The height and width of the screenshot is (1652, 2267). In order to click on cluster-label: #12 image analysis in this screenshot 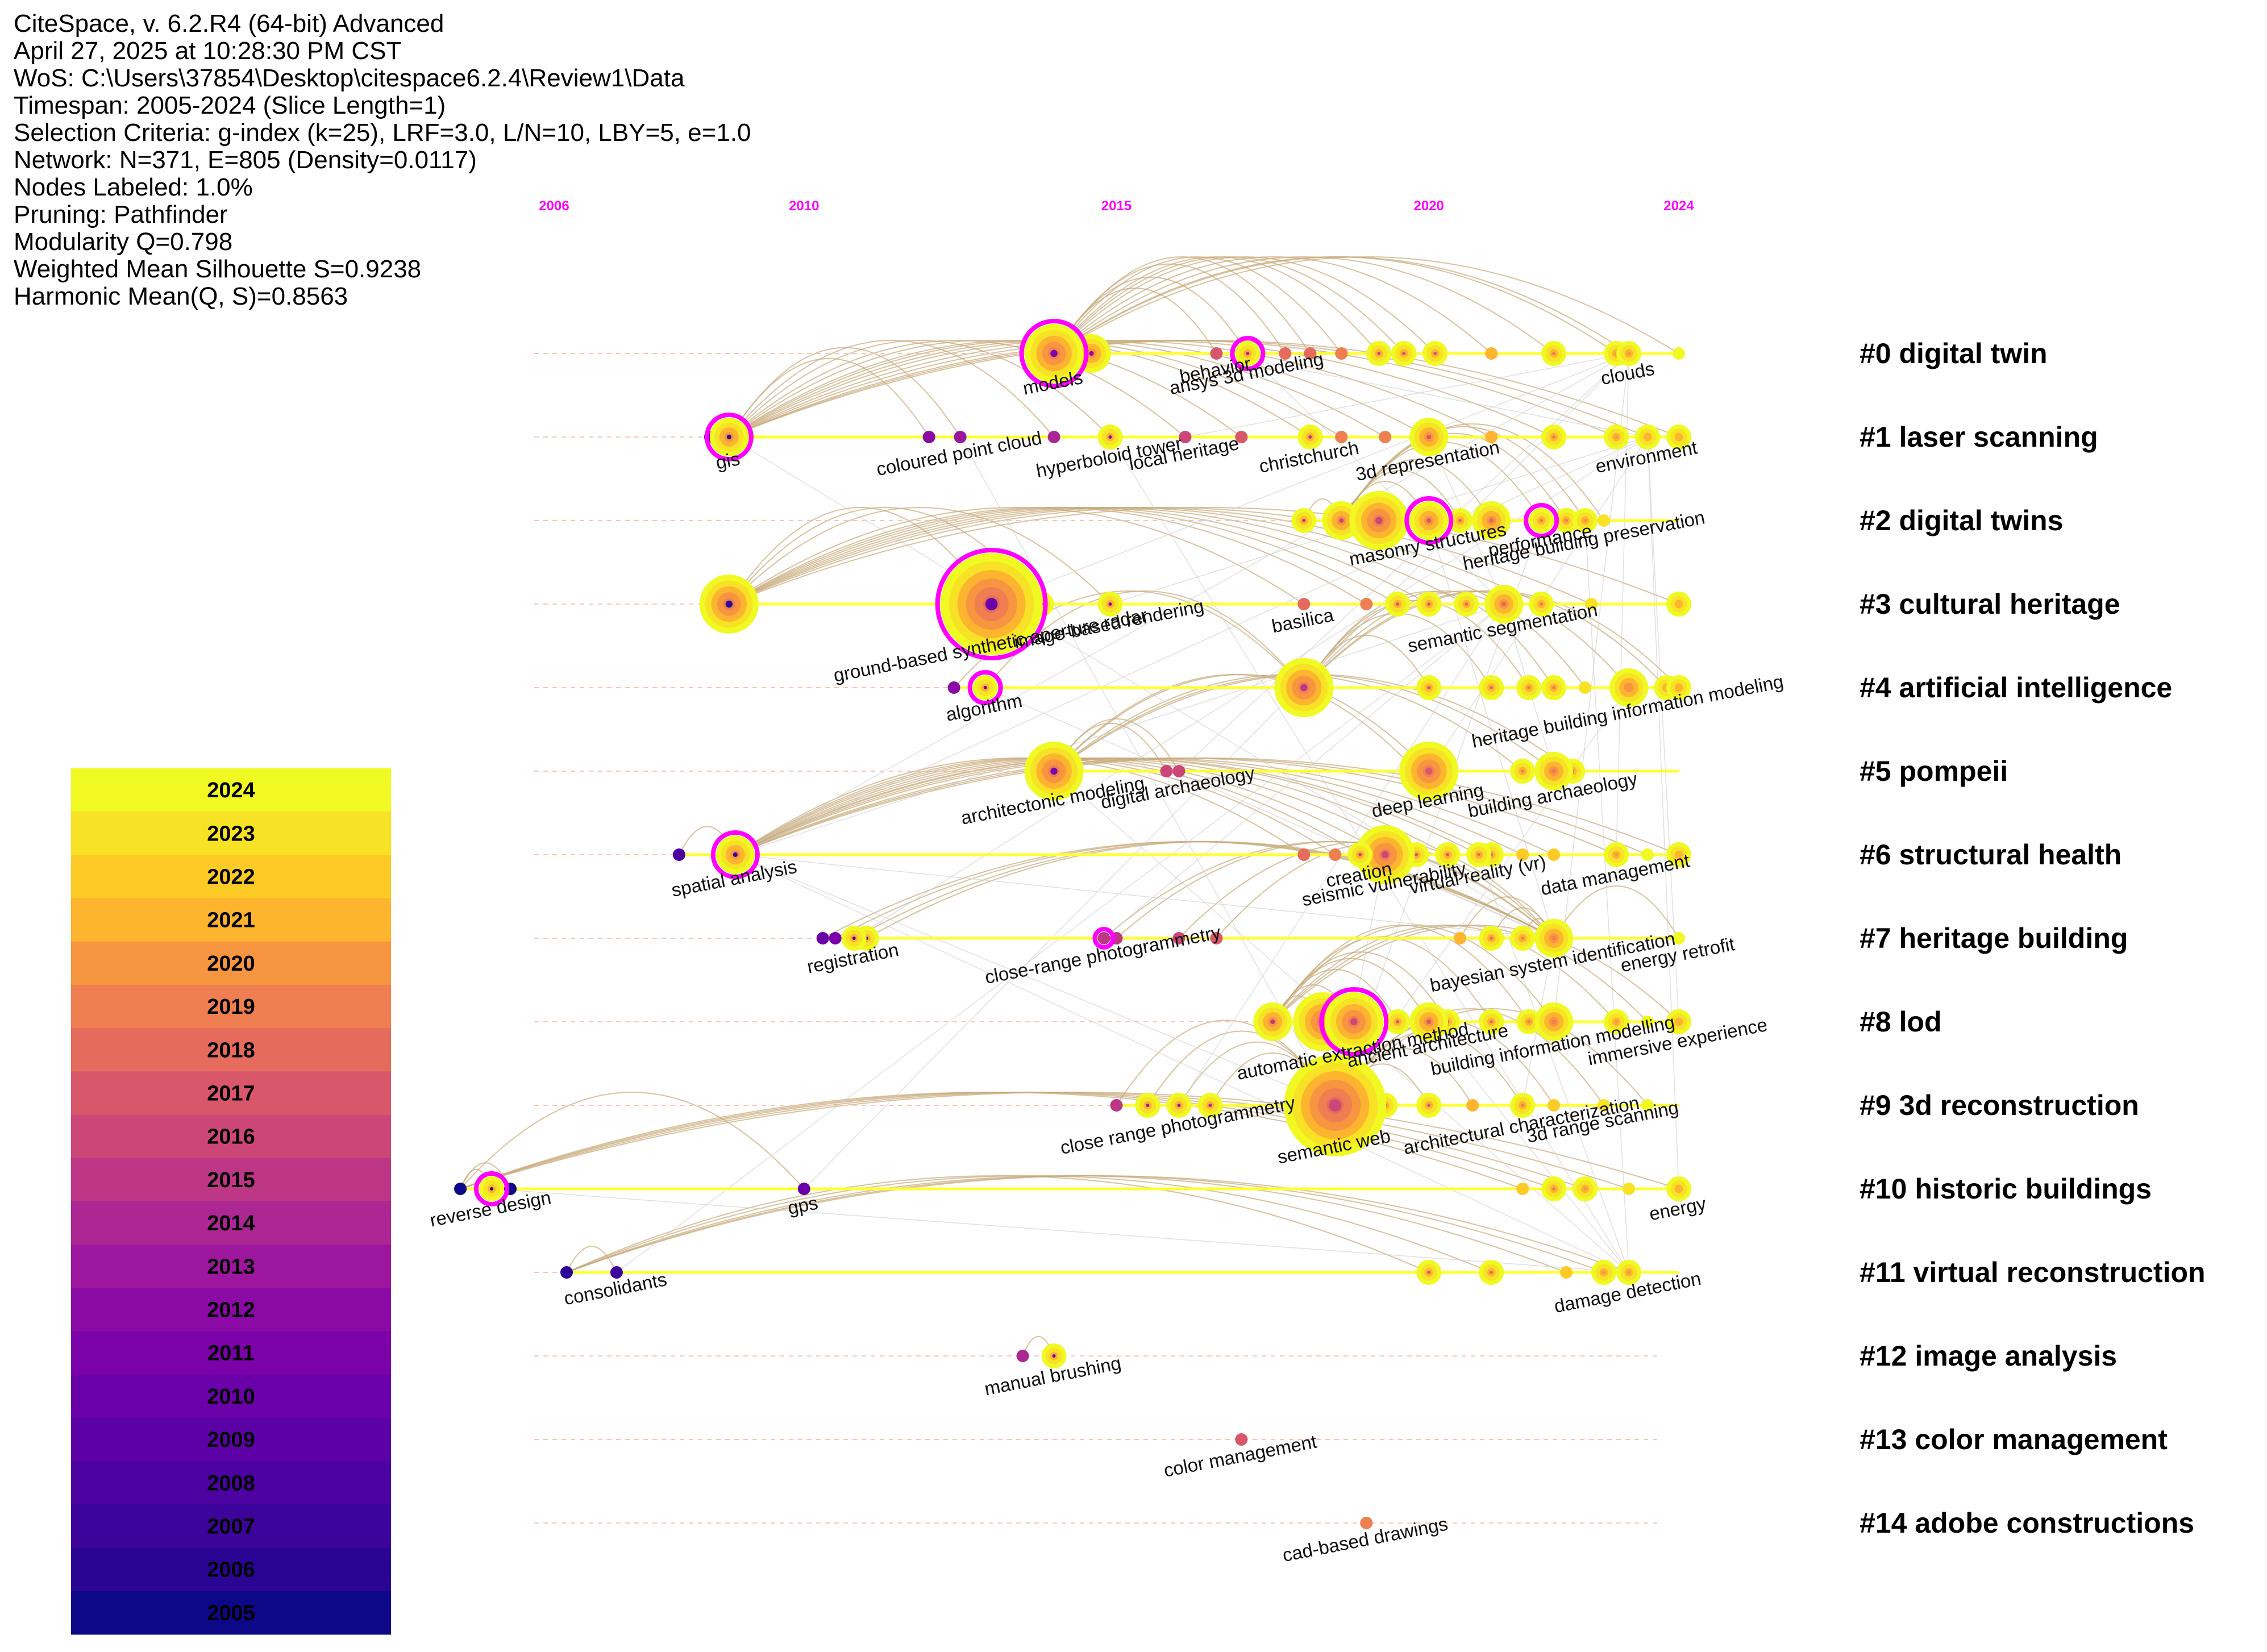, I will do `click(1988, 1356)`.